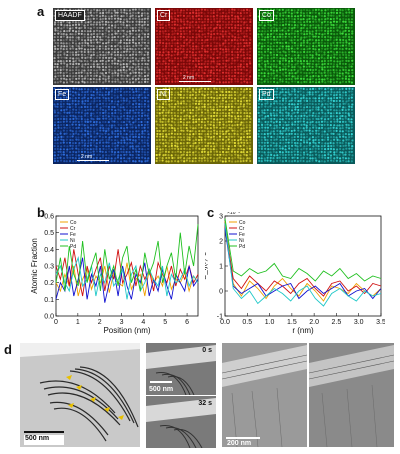 Image resolution: width=400 pixels, height=454 pixels. I want to click on element-map-fe: Fe 2 nm, so click(102, 125).